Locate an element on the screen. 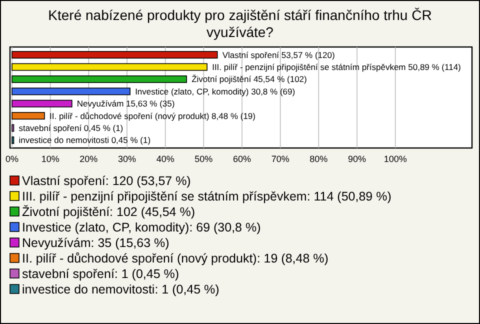 Image resolution: width=480 pixels, height=324 pixels. x-tick-label: 0% is located at coordinates (12, 159).